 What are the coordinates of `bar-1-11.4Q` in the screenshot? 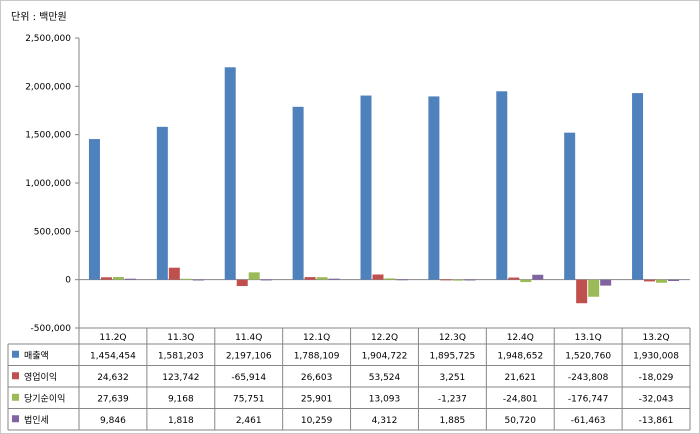 It's located at (230, 173).